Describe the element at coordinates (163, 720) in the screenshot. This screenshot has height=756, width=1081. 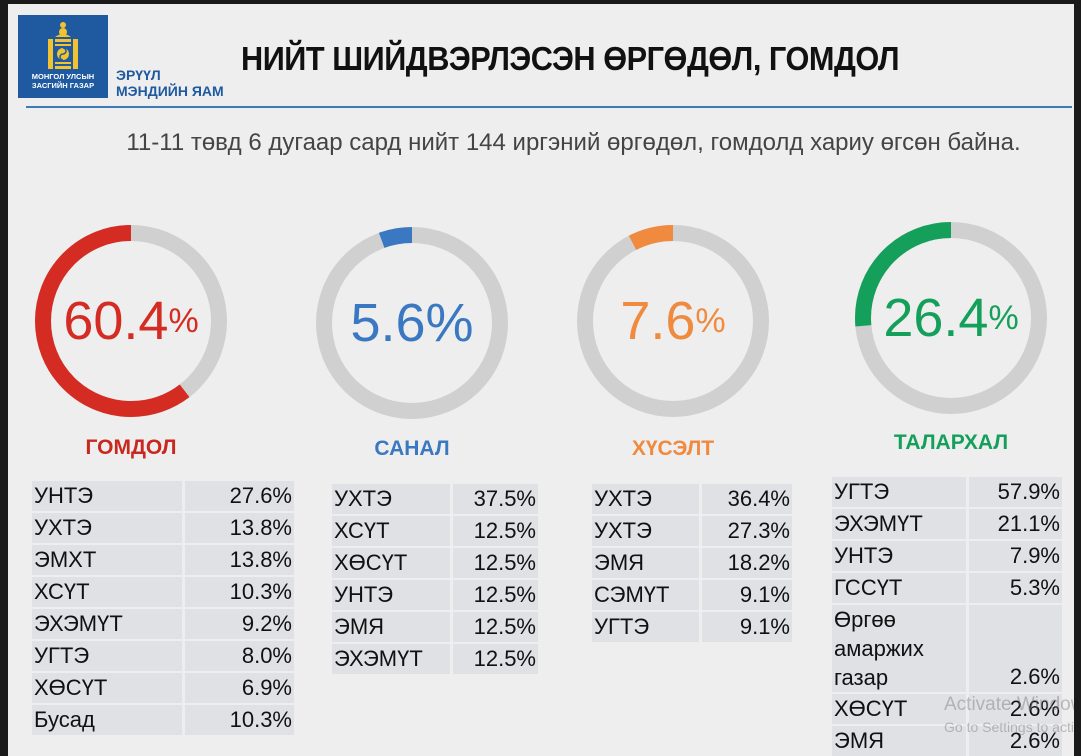
I see `table-row: Бусад 10.3%` at that location.